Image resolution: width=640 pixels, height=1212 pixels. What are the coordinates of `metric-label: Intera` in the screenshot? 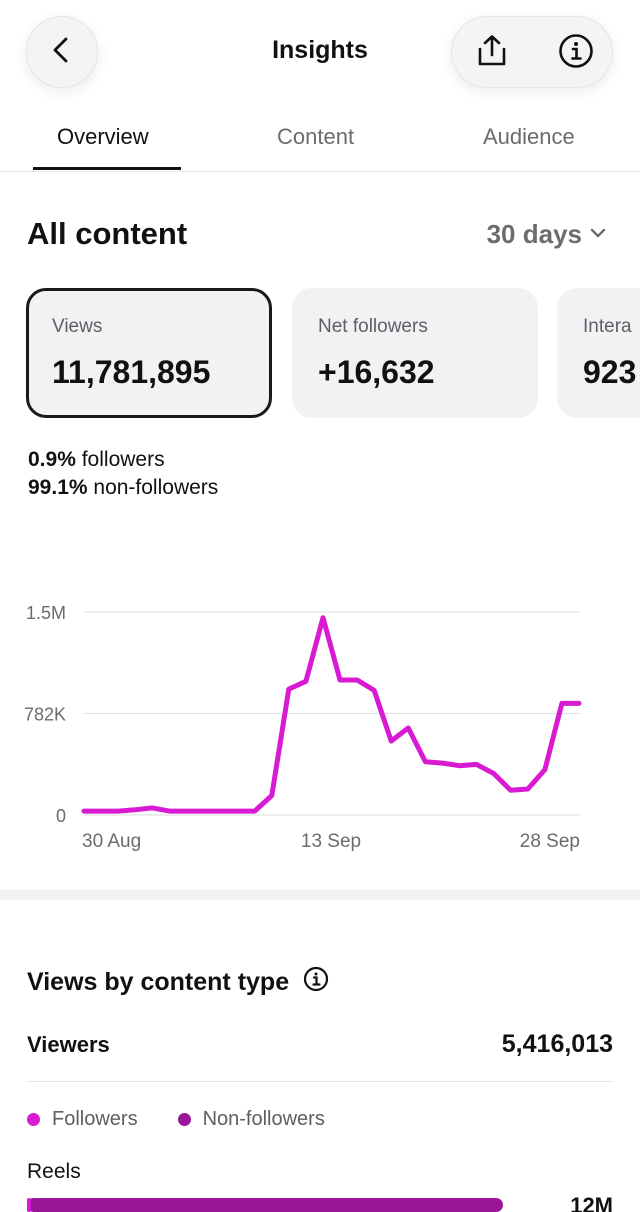 It's located at (607, 326).